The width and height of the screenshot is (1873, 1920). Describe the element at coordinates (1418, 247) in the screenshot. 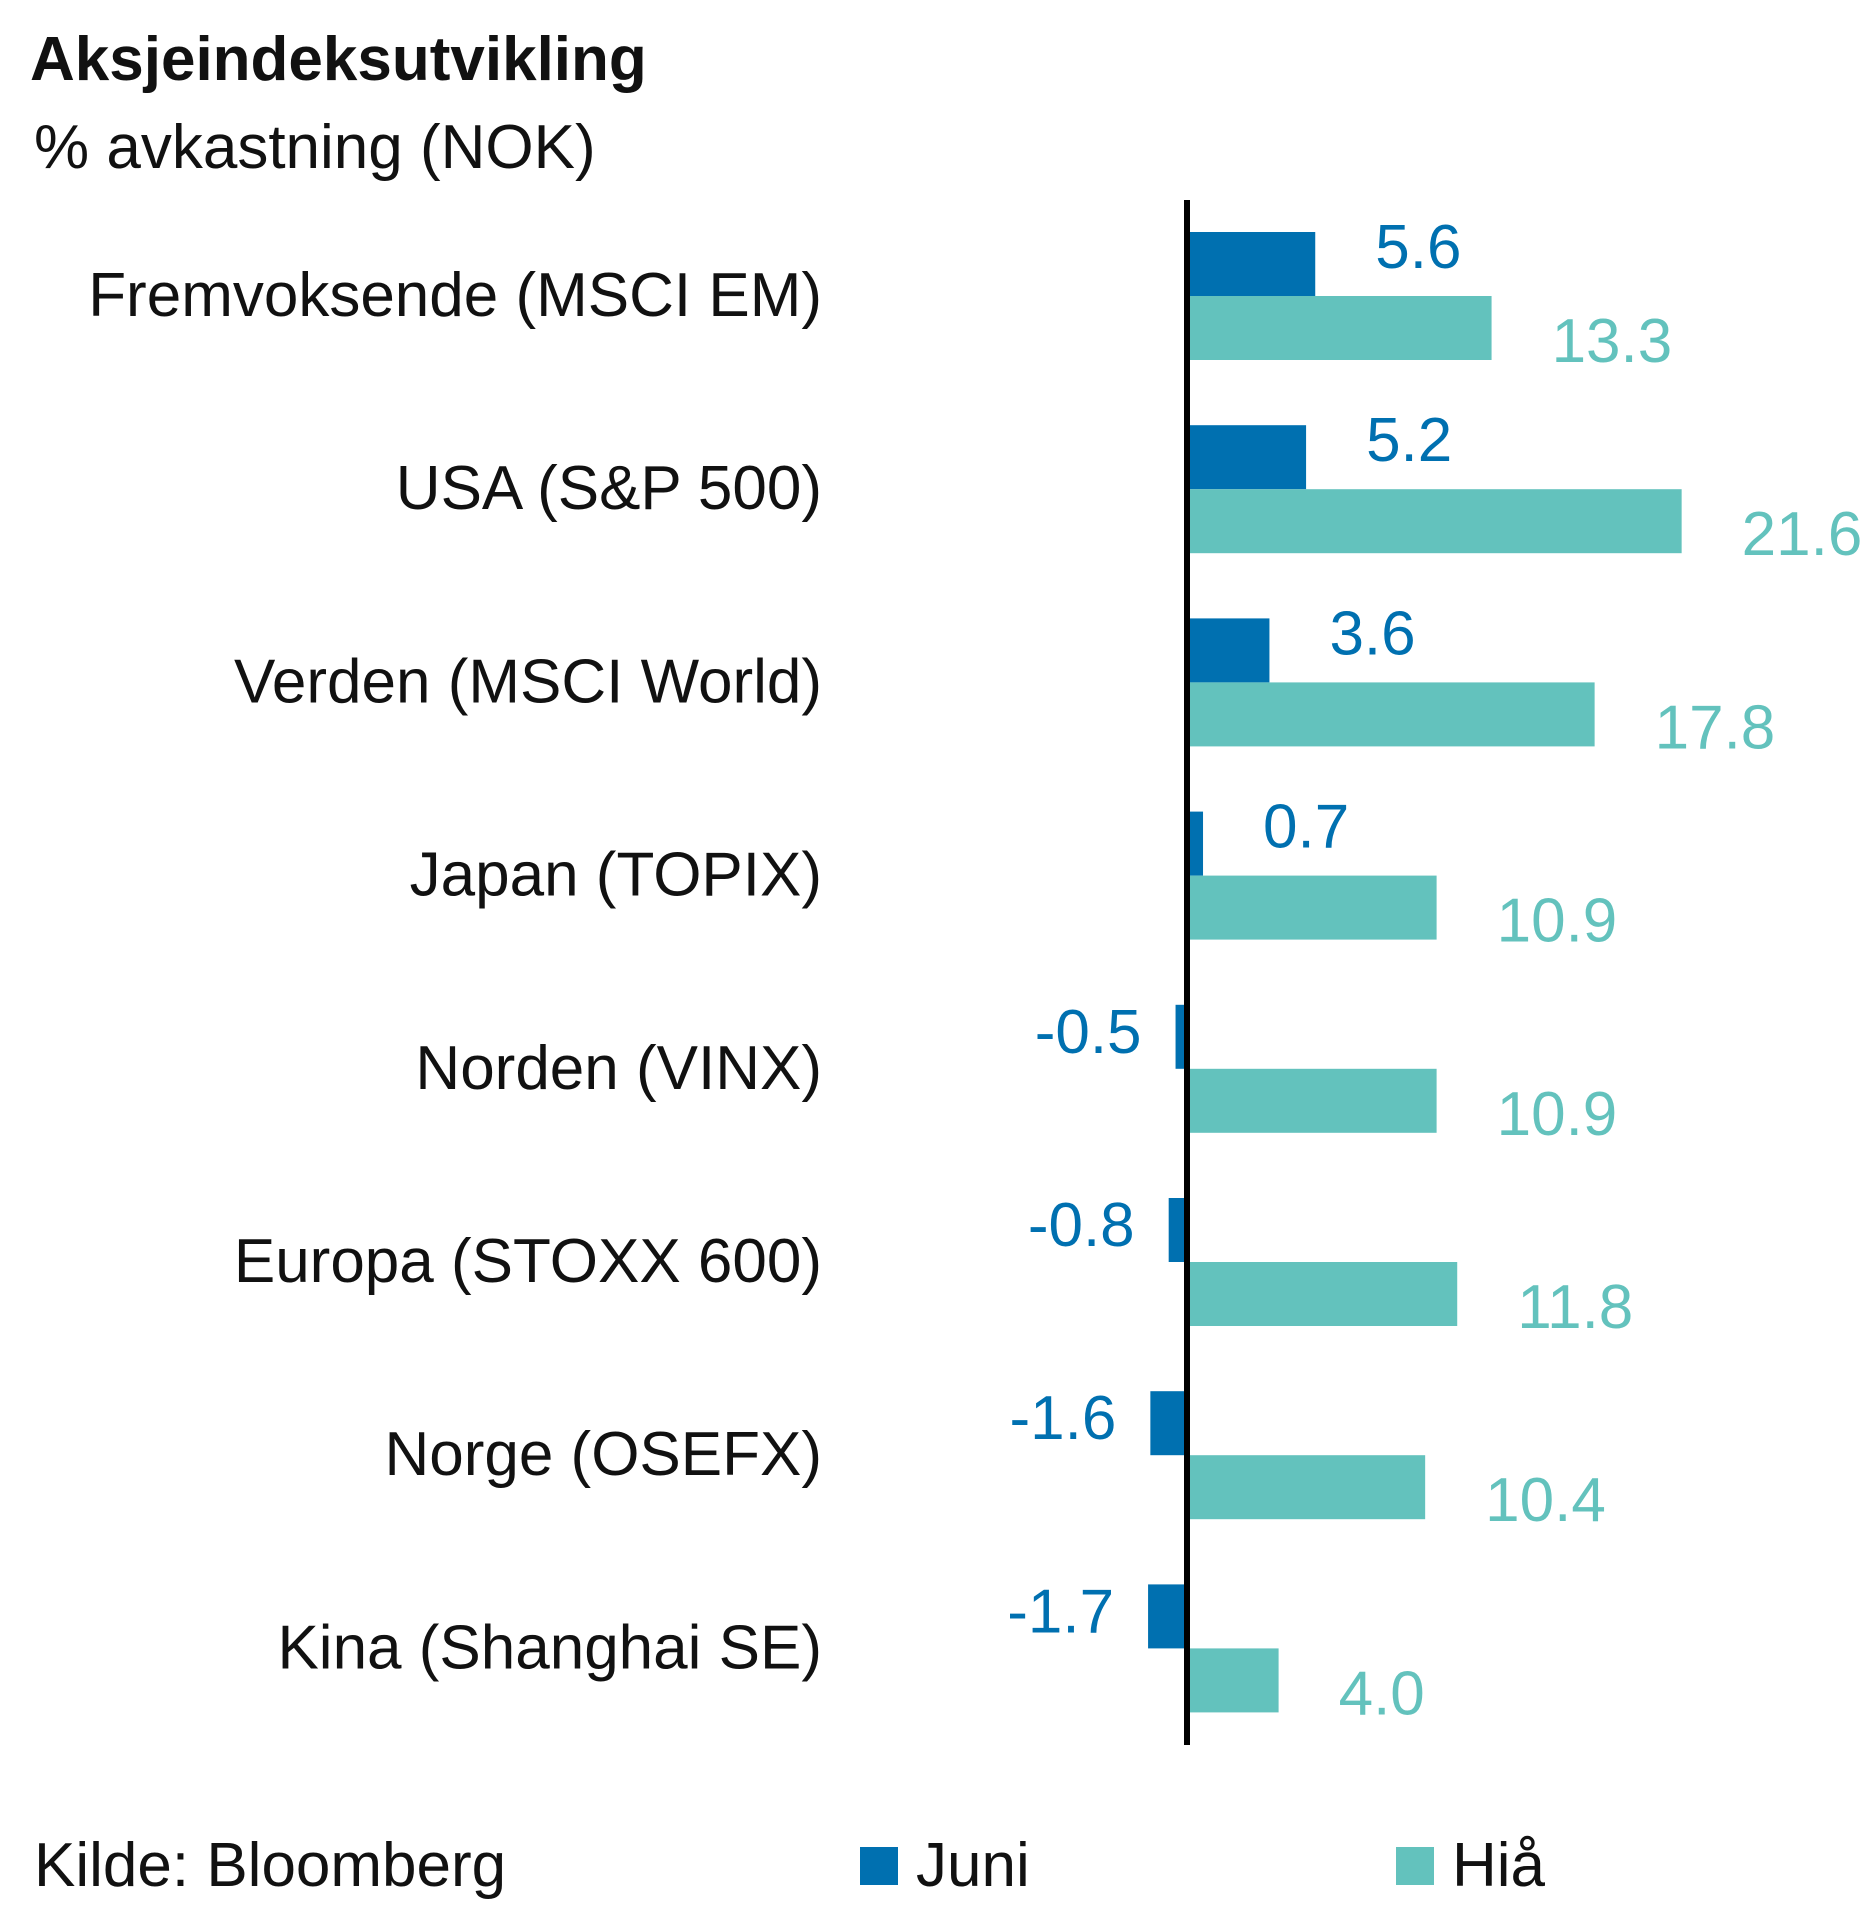

I see `data-label: 5.6` at that location.